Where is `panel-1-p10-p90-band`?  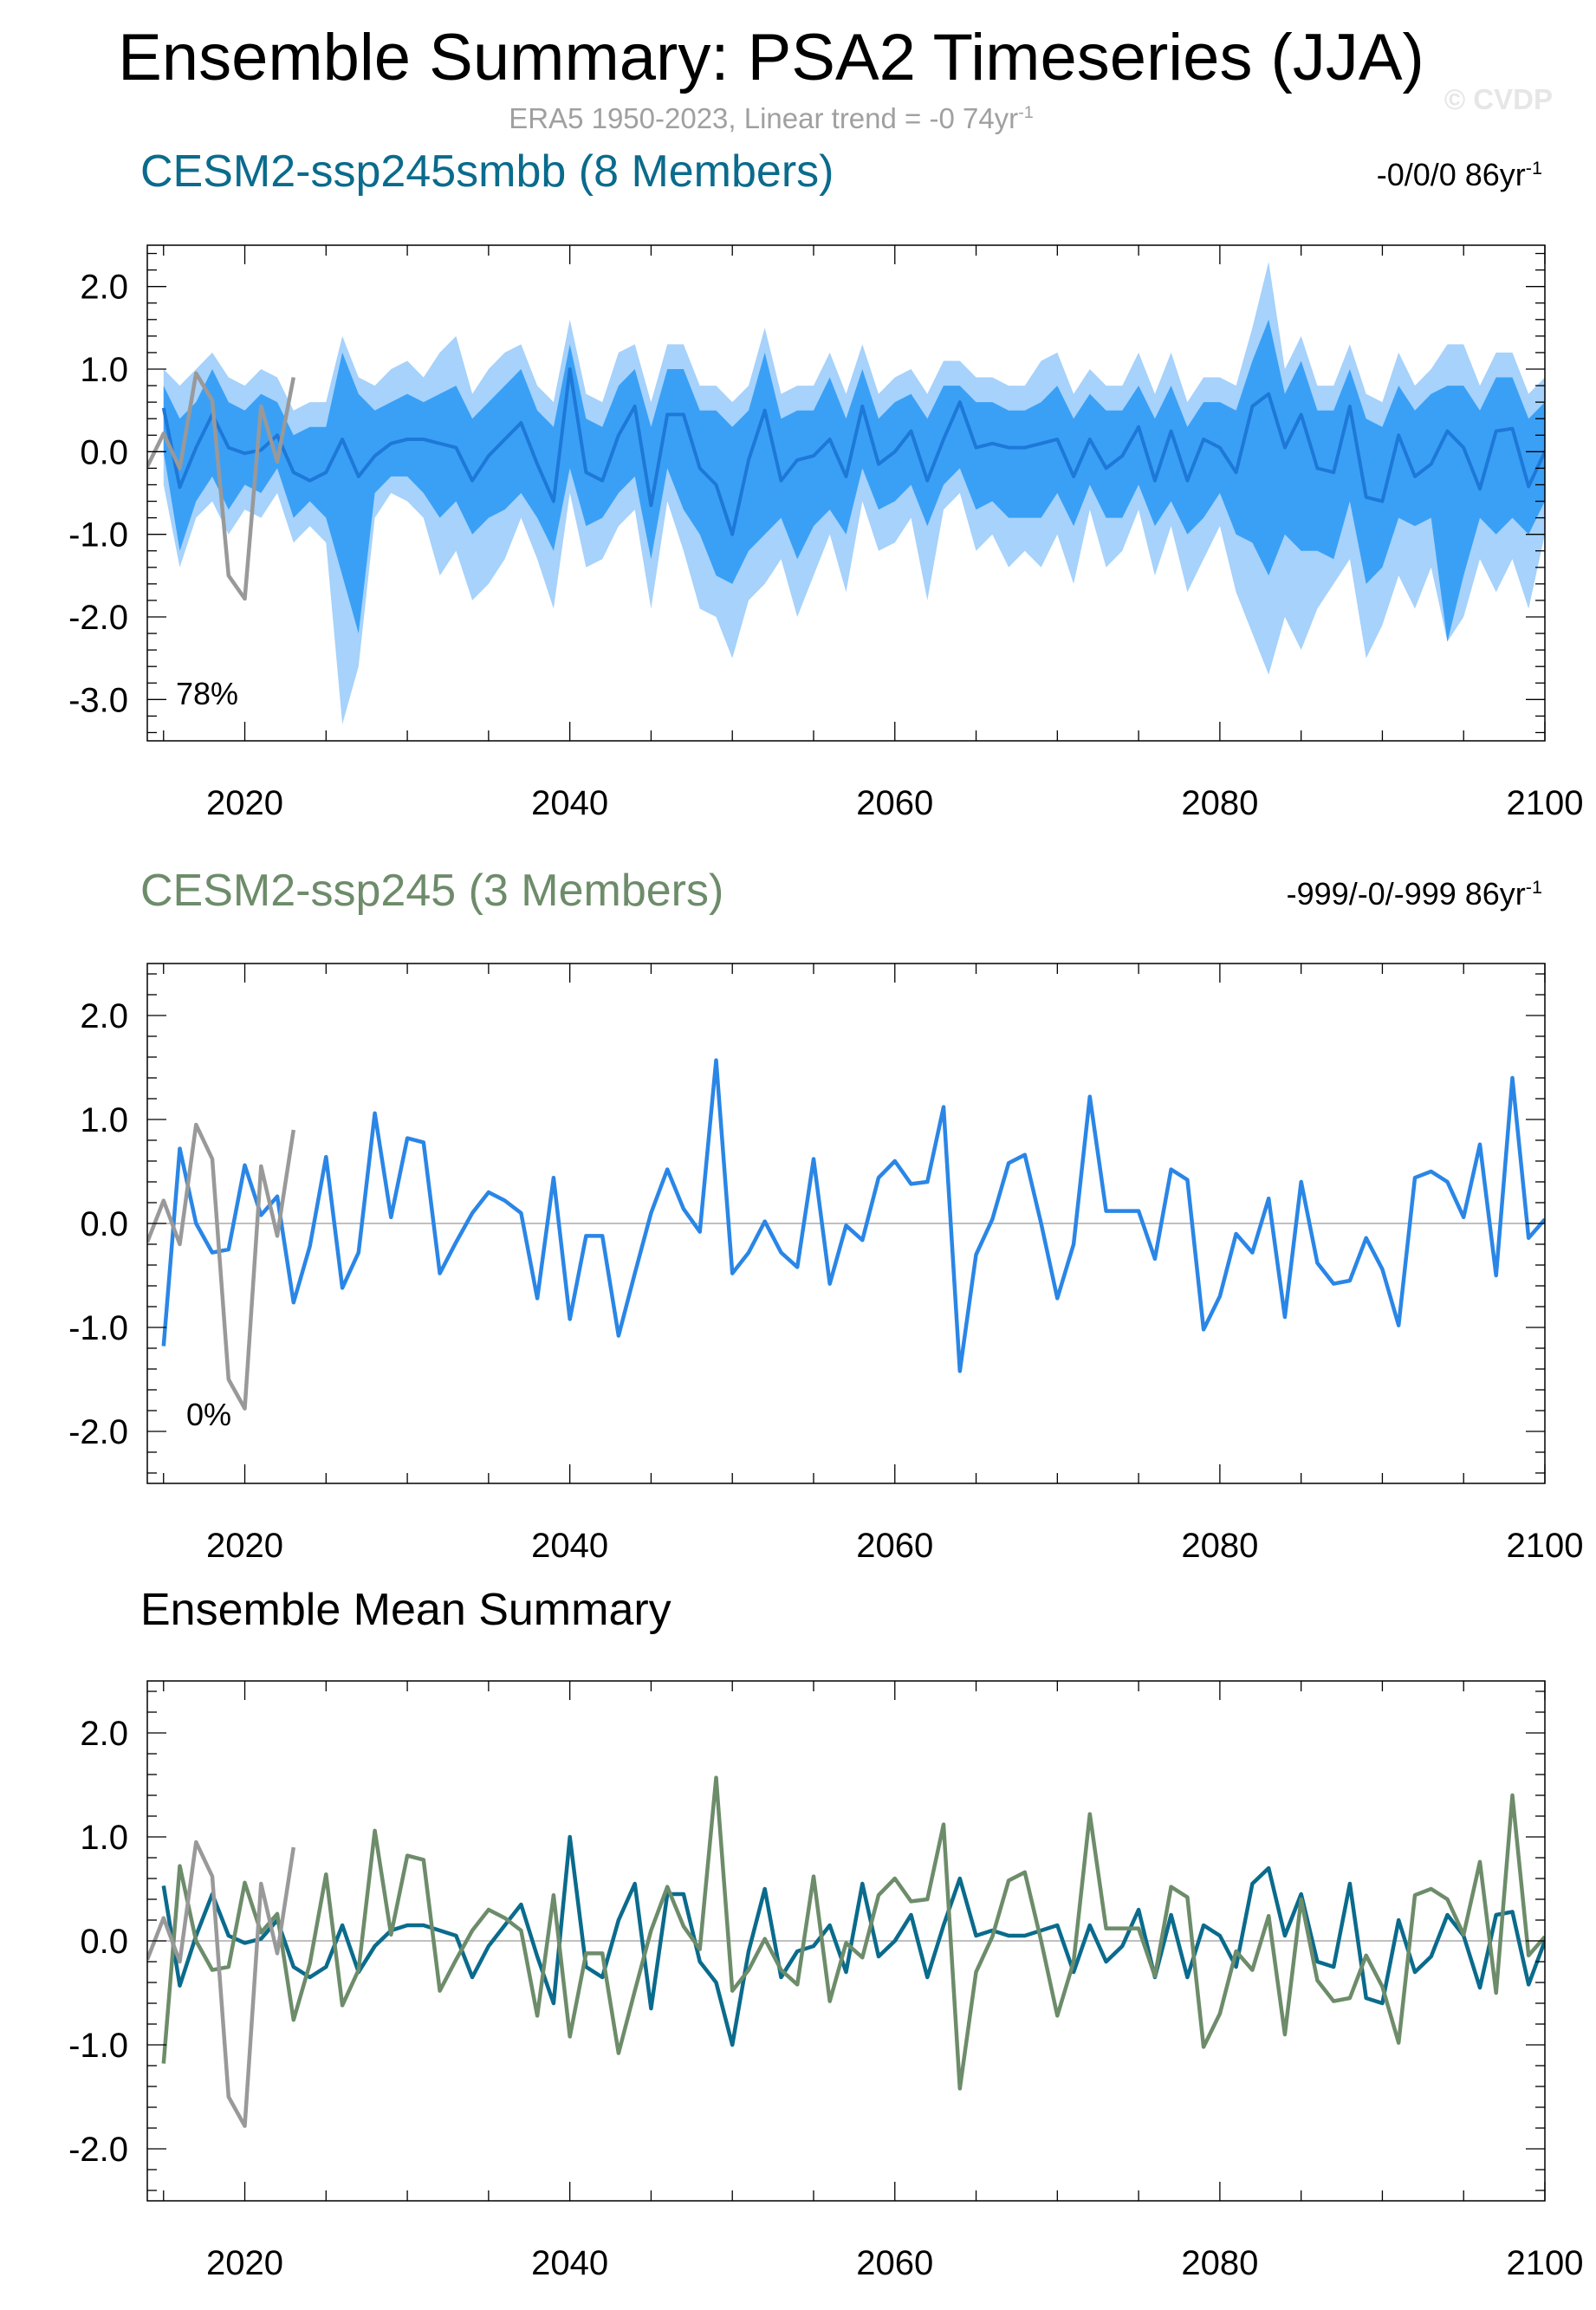
panel-1-p10-p90-band is located at coordinates (854, 480).